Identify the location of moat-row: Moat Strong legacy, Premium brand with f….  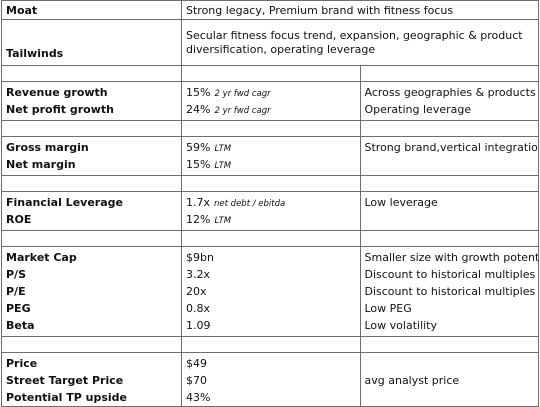
(270, 10).